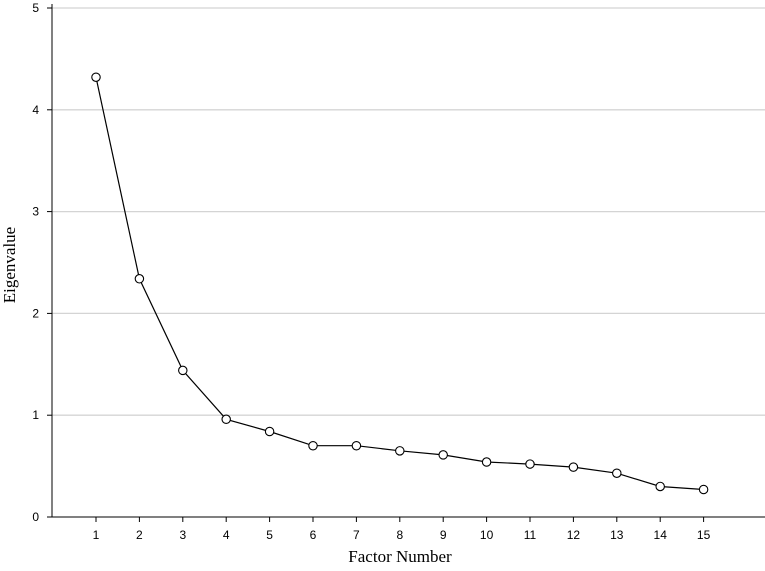 Image resolution: width=765 pixels, height=571 pixels. Describe the element at coordinates (313, 535) in the screenshot. I see `x-tick-label: 6` at that location.